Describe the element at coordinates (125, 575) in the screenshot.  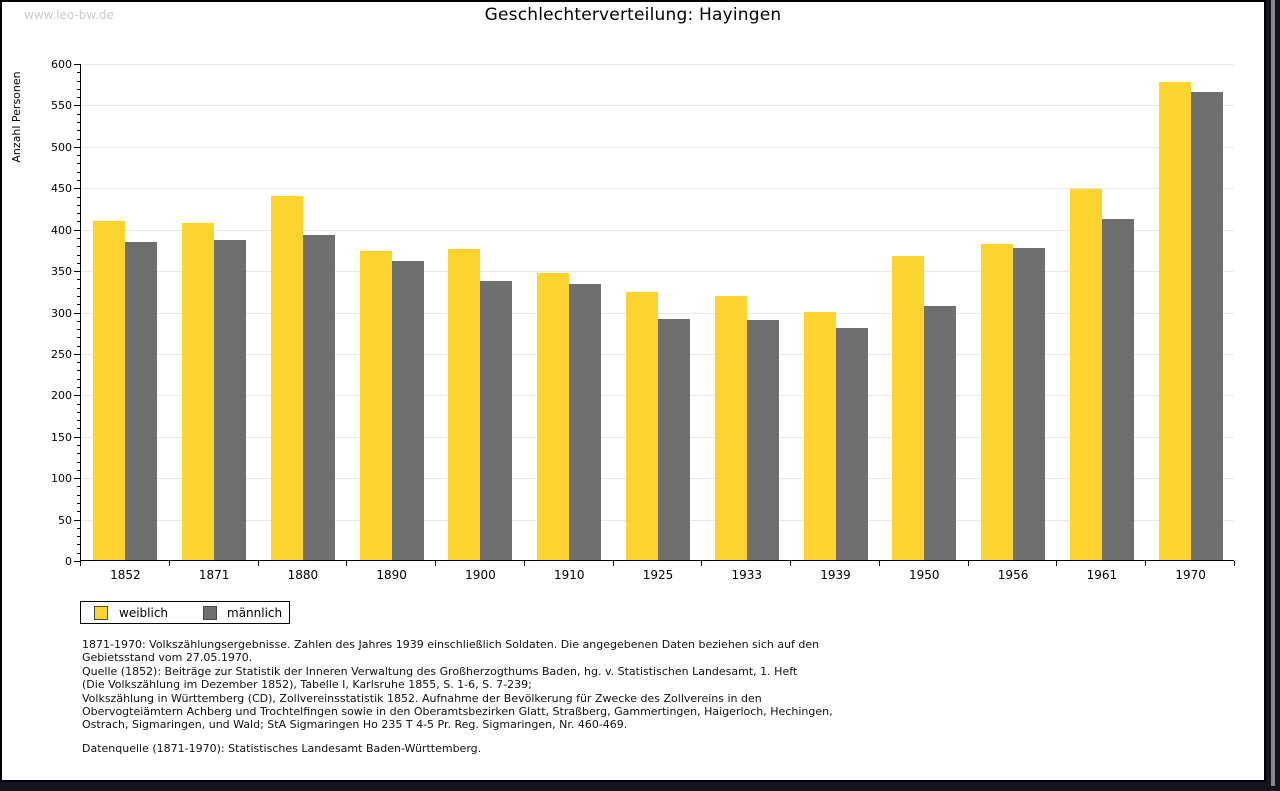
I see `x-axis-label: 1852` at that location.